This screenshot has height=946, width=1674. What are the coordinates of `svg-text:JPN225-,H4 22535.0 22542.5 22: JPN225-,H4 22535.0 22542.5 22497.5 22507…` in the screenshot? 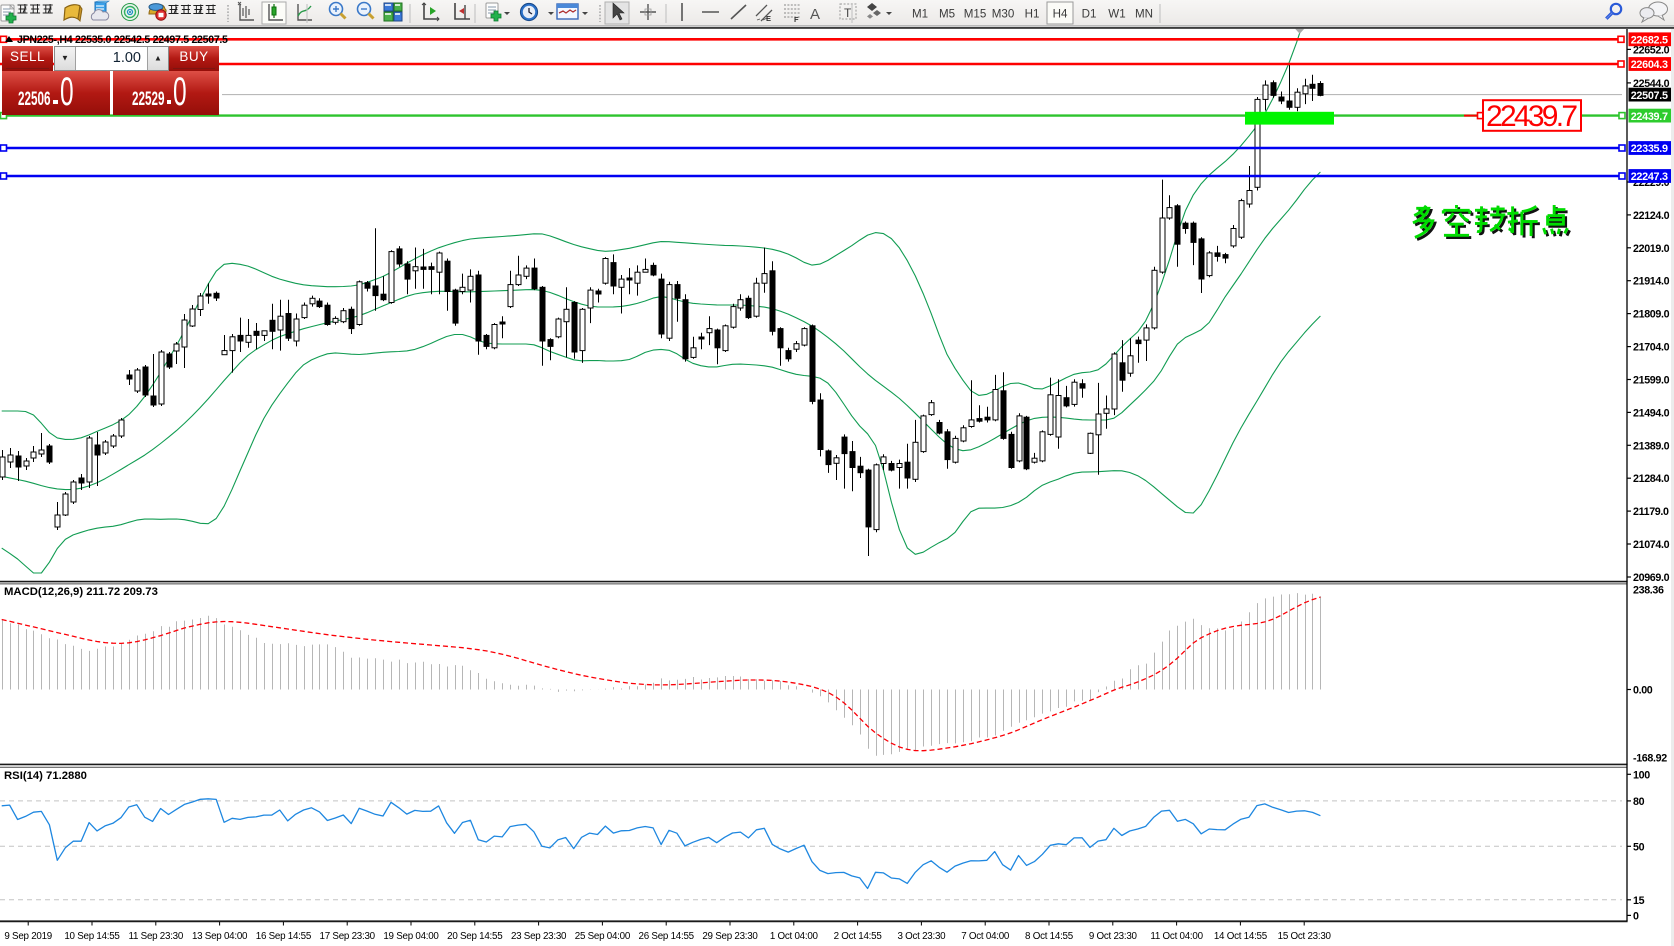 It's located at (122, 40).